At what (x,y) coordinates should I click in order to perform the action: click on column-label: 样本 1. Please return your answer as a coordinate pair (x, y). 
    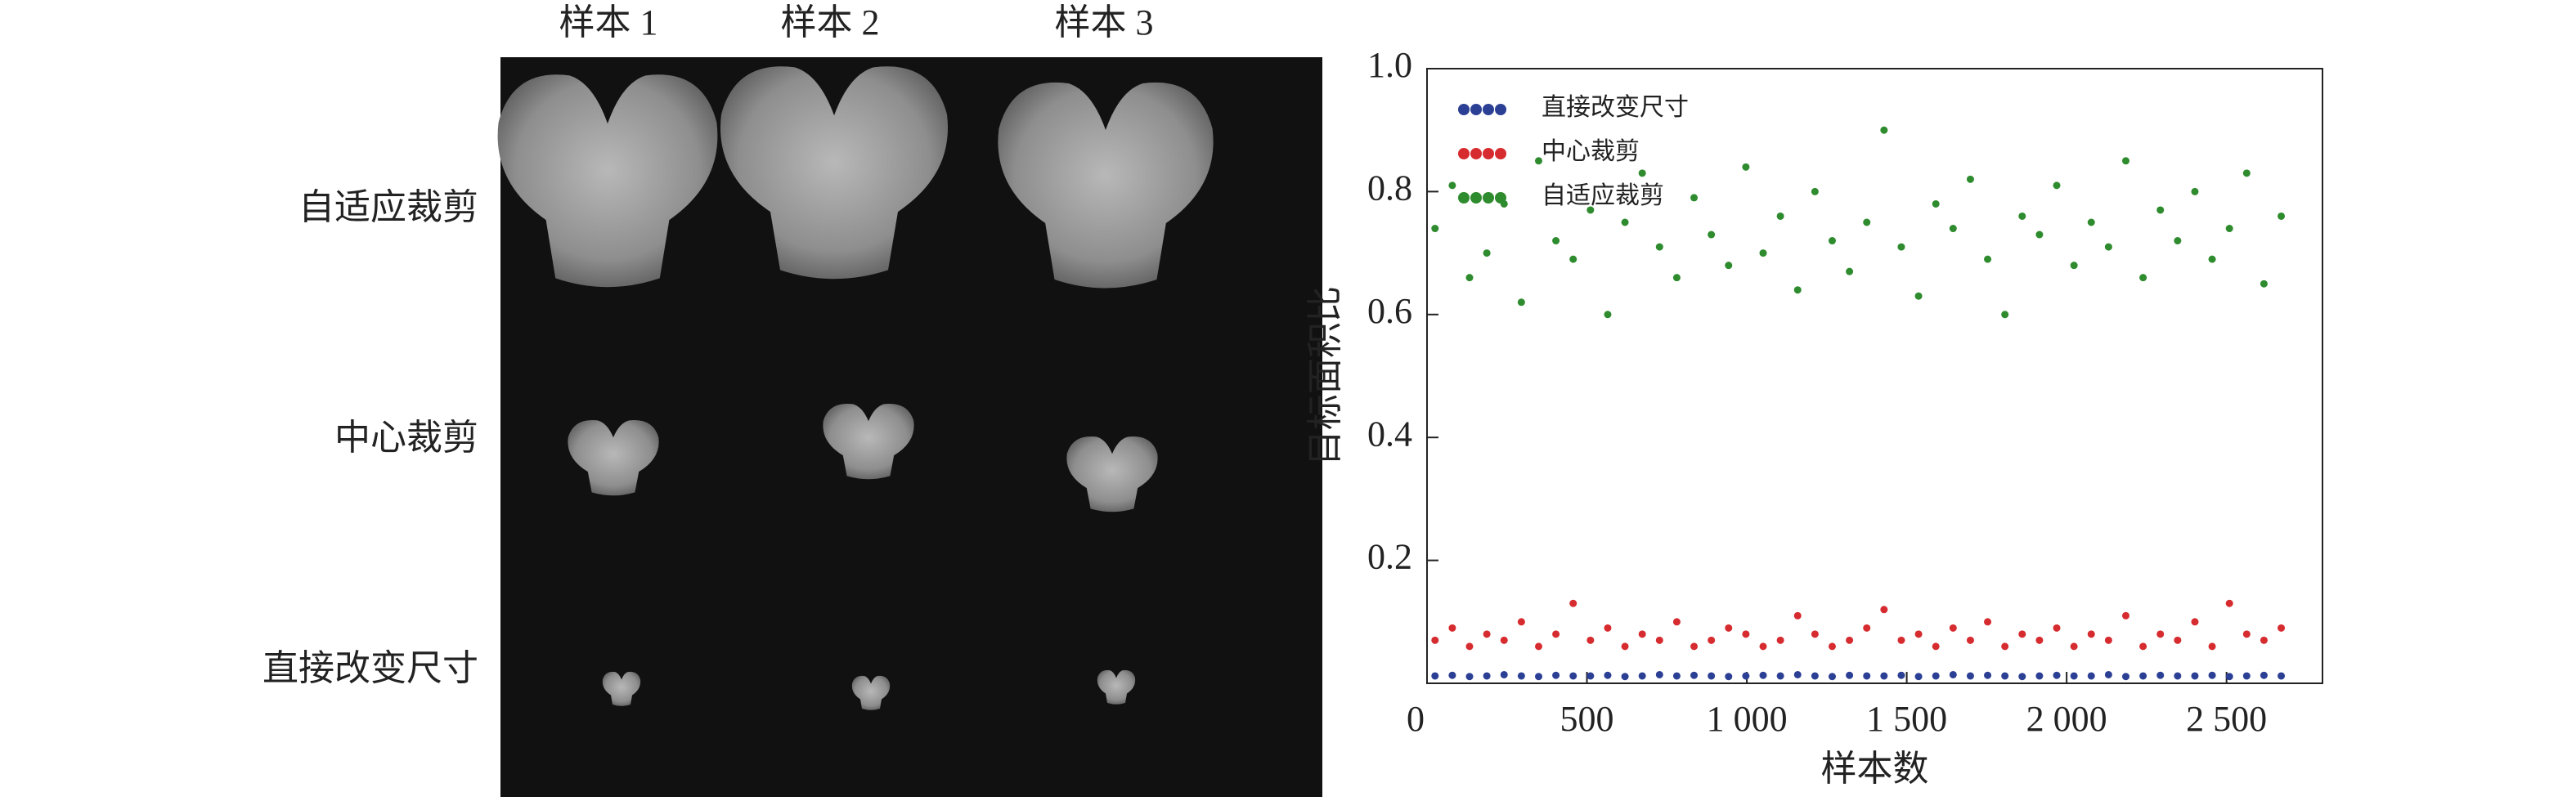
    Looking at the image, I should click on (608, 22).